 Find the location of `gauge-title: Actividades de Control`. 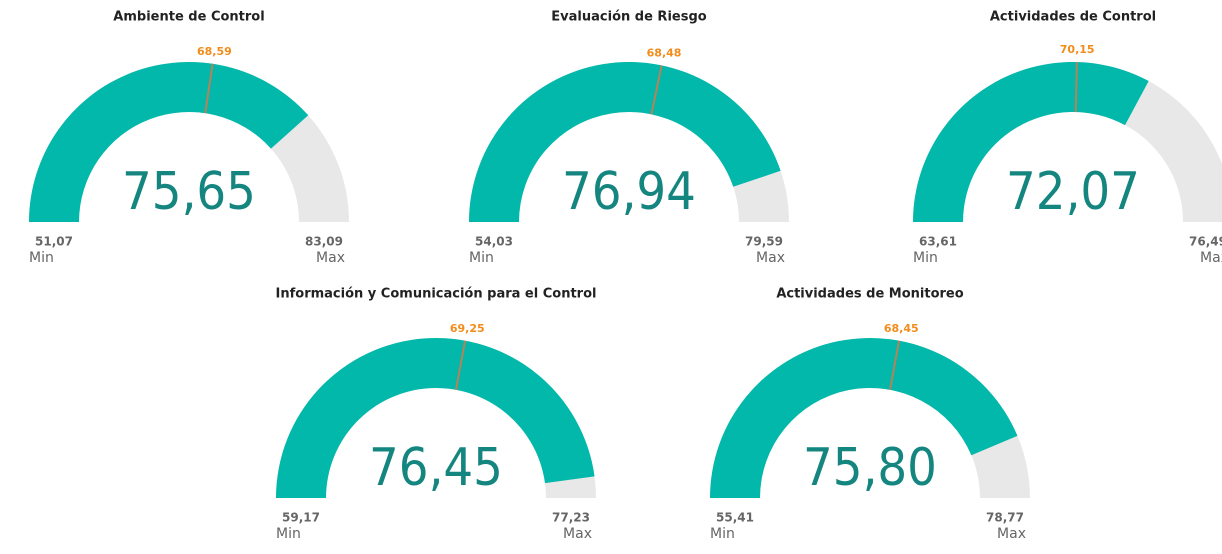

gauge-title: Actividades de Control is located at coordinates (1073, 17).